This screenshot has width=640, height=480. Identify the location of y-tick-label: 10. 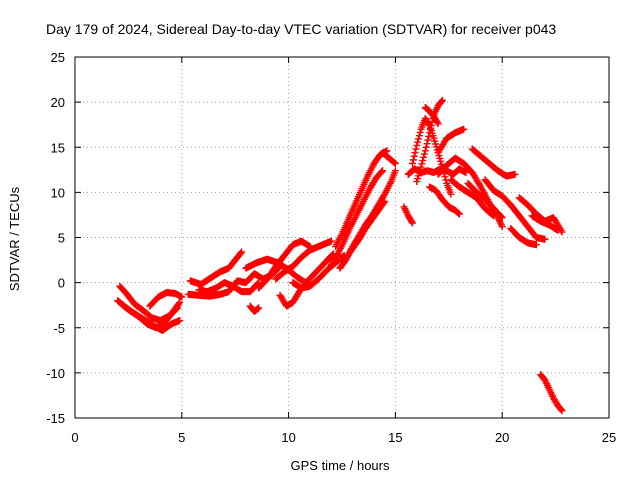
(58, 192).